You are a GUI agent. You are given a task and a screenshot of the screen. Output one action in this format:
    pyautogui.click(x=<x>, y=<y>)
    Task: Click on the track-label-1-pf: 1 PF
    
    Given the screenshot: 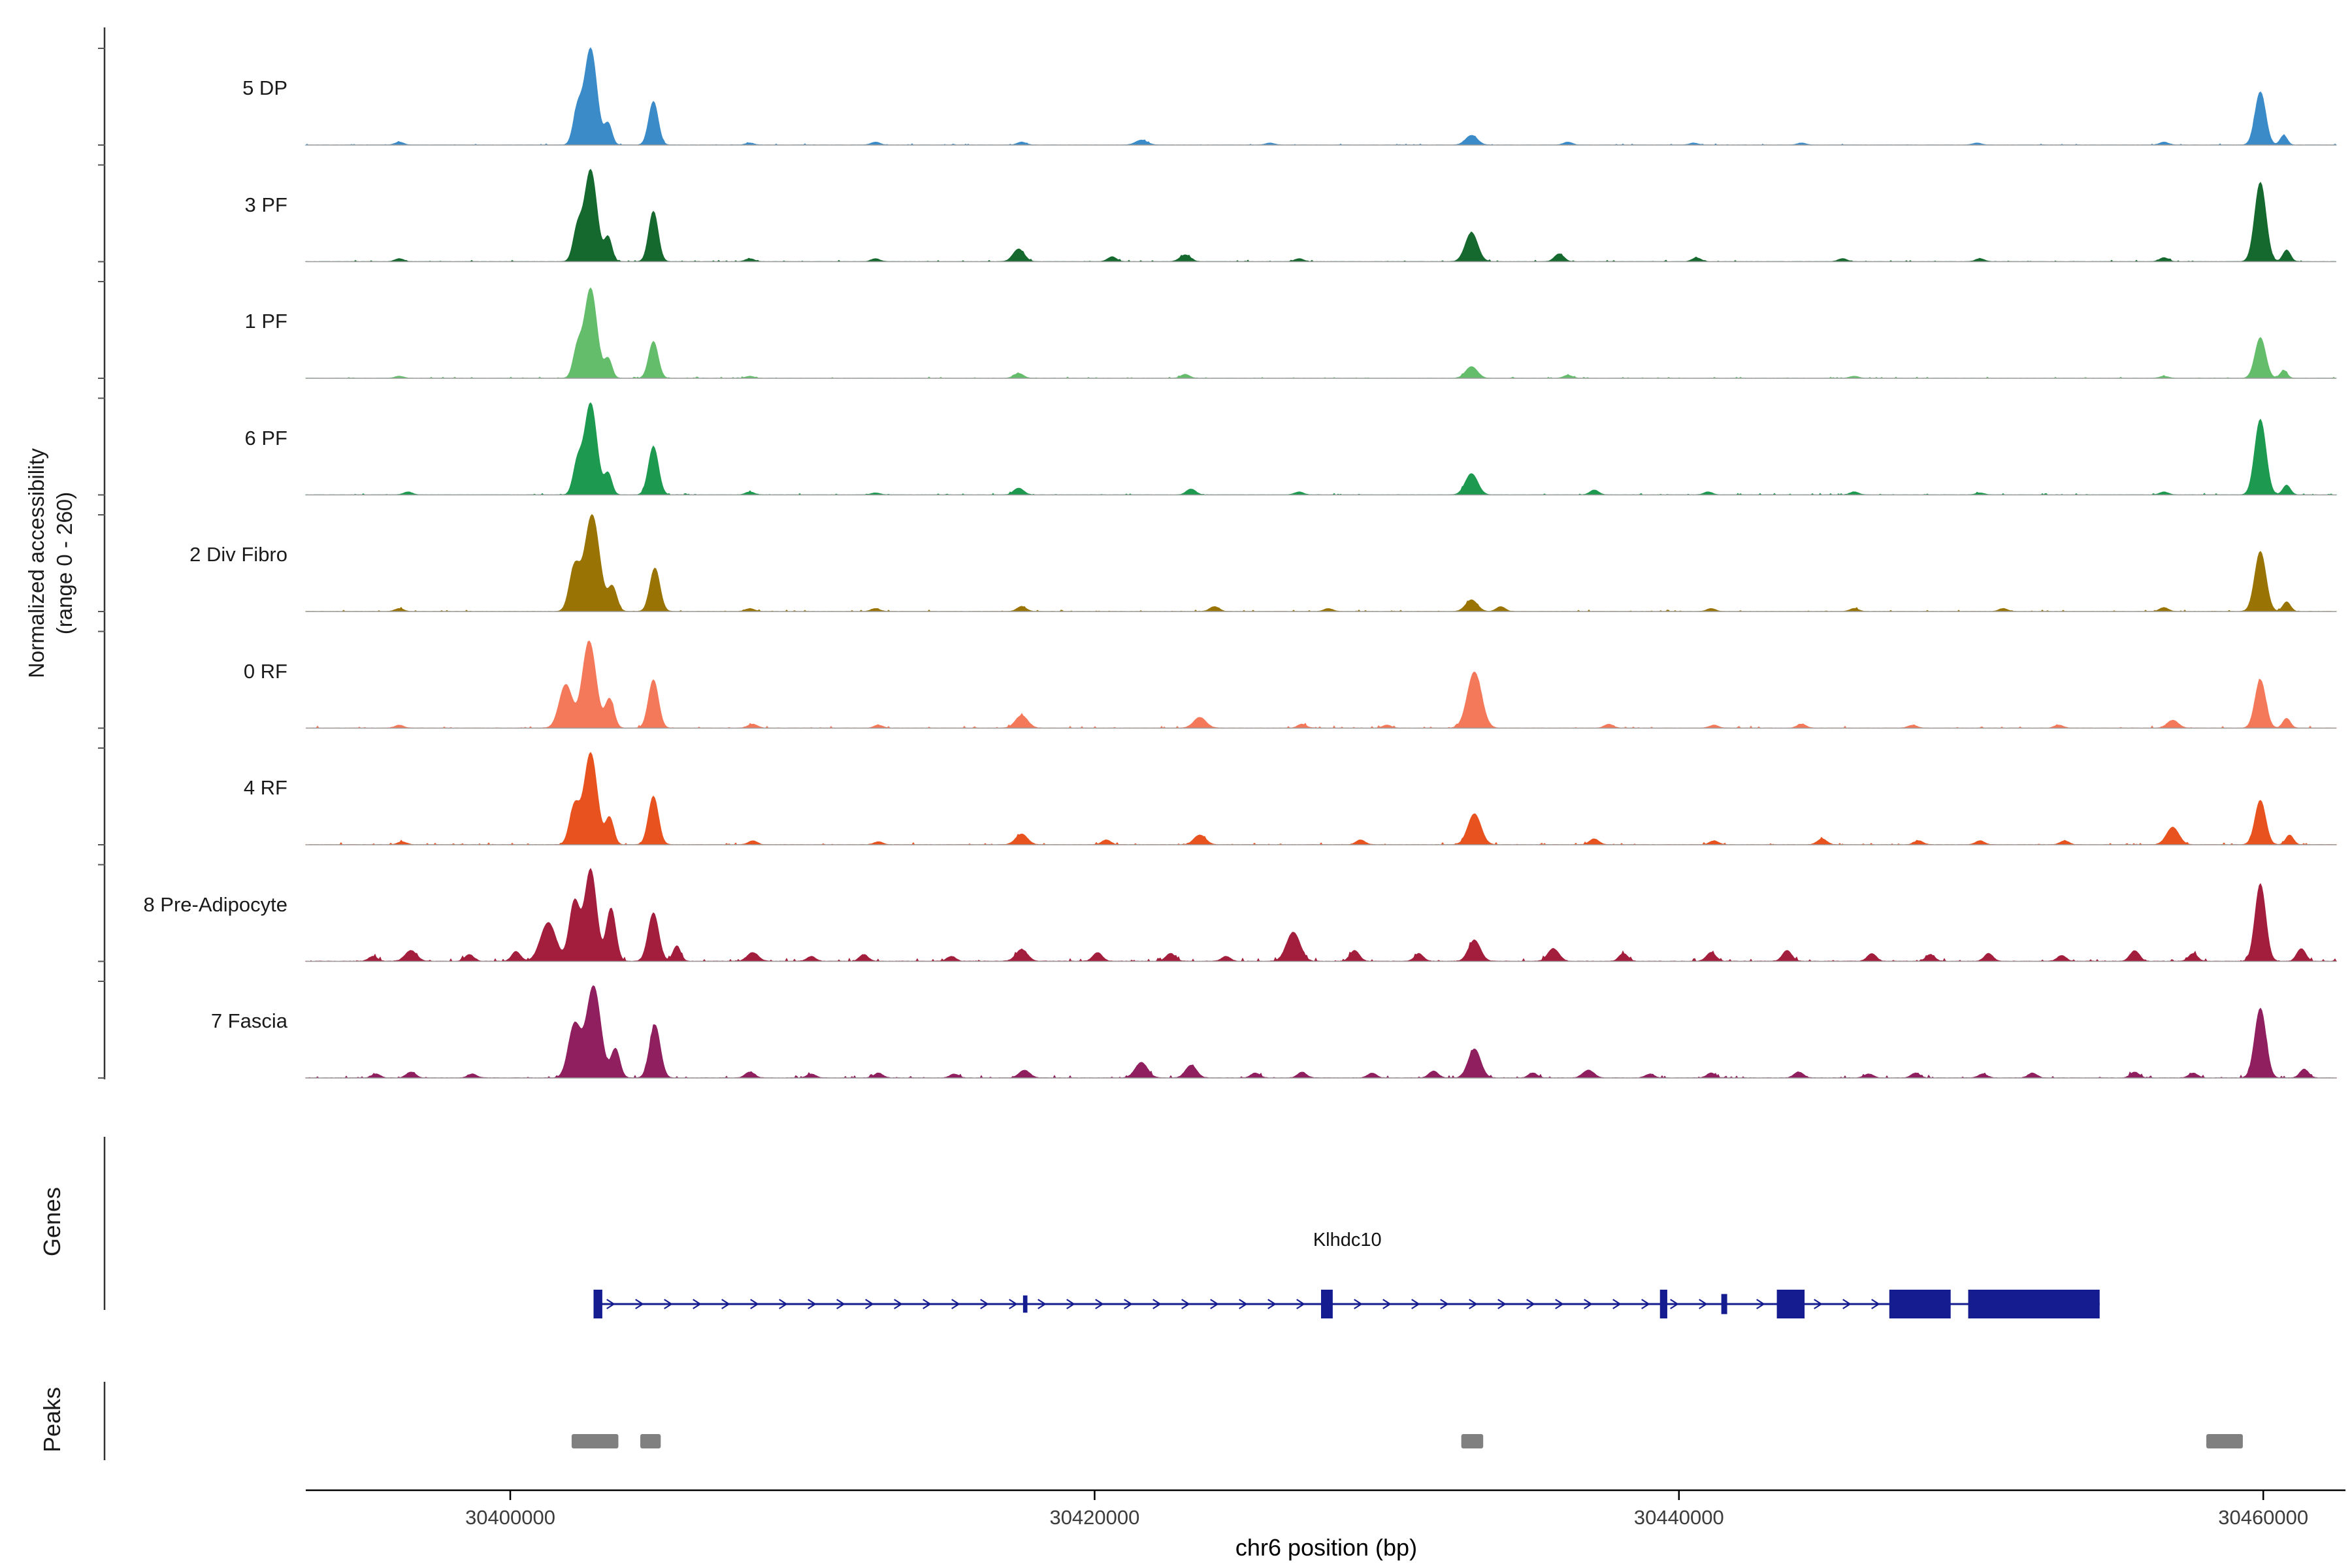 What is the action you would take?
    pyautogui.click(x=265, y=321)
    